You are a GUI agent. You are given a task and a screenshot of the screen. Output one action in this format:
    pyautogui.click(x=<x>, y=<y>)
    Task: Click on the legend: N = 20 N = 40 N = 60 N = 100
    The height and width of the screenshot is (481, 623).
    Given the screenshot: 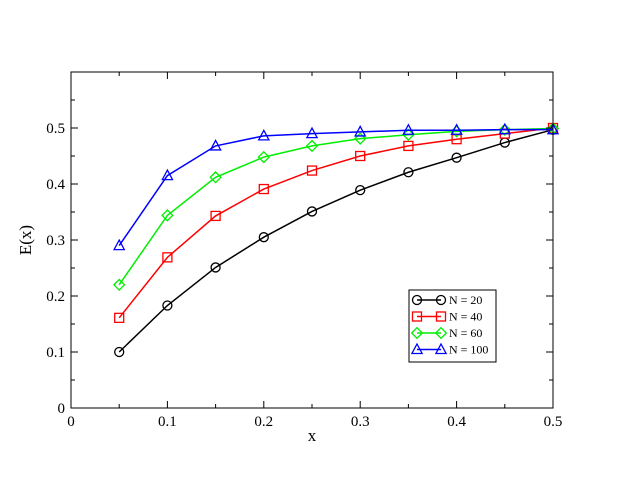 What is the action you would take?
    pyautogui.click(x=452, y=326)
    